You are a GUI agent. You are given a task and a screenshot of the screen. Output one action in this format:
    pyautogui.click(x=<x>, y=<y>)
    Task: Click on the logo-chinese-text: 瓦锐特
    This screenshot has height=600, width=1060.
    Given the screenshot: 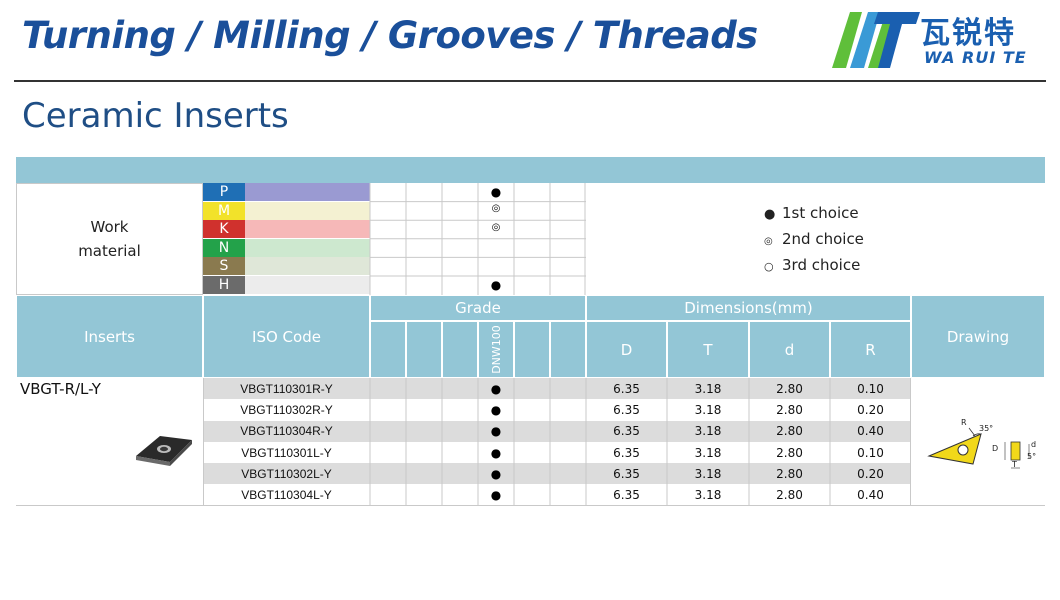 What is the action you would take?
    pyautogui.click(x=968, y=33)
    